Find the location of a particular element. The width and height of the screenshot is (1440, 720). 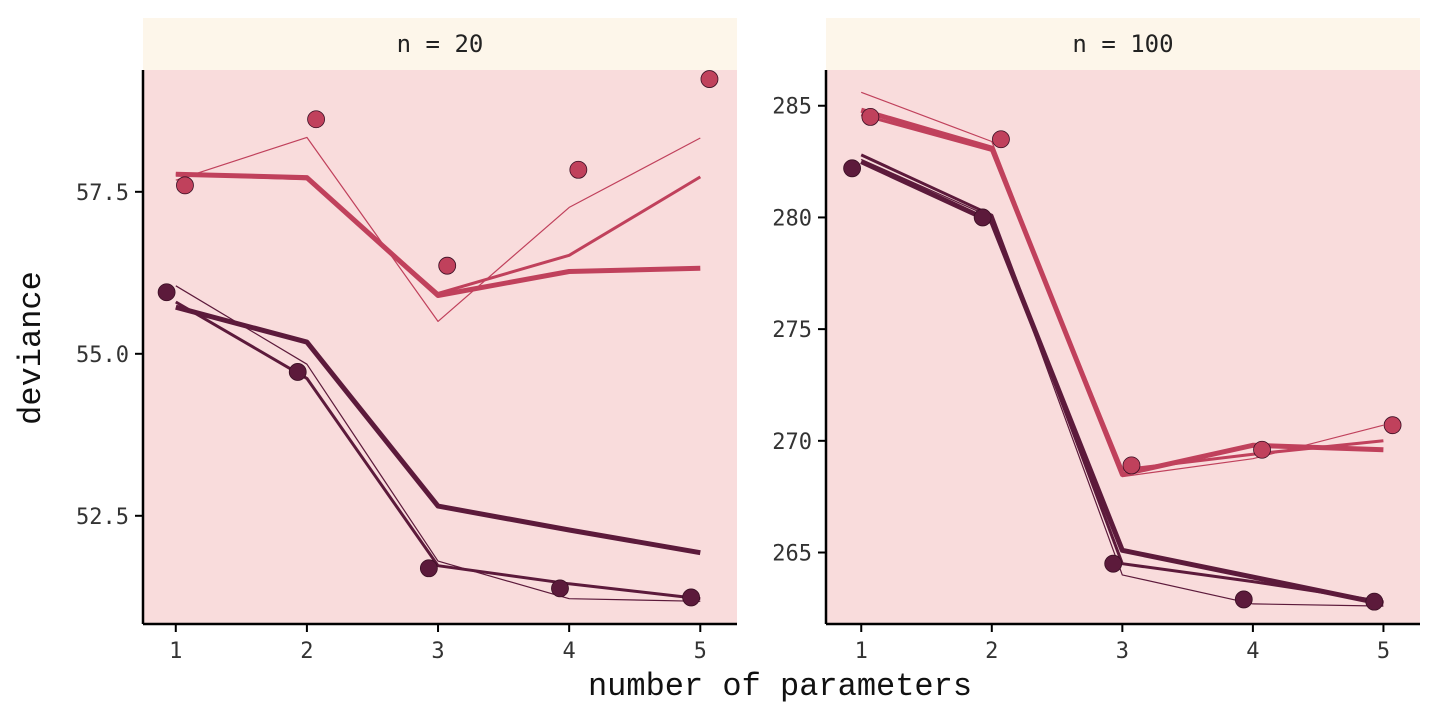

y-tick-label: 275 is located at coordinates (792, 330).